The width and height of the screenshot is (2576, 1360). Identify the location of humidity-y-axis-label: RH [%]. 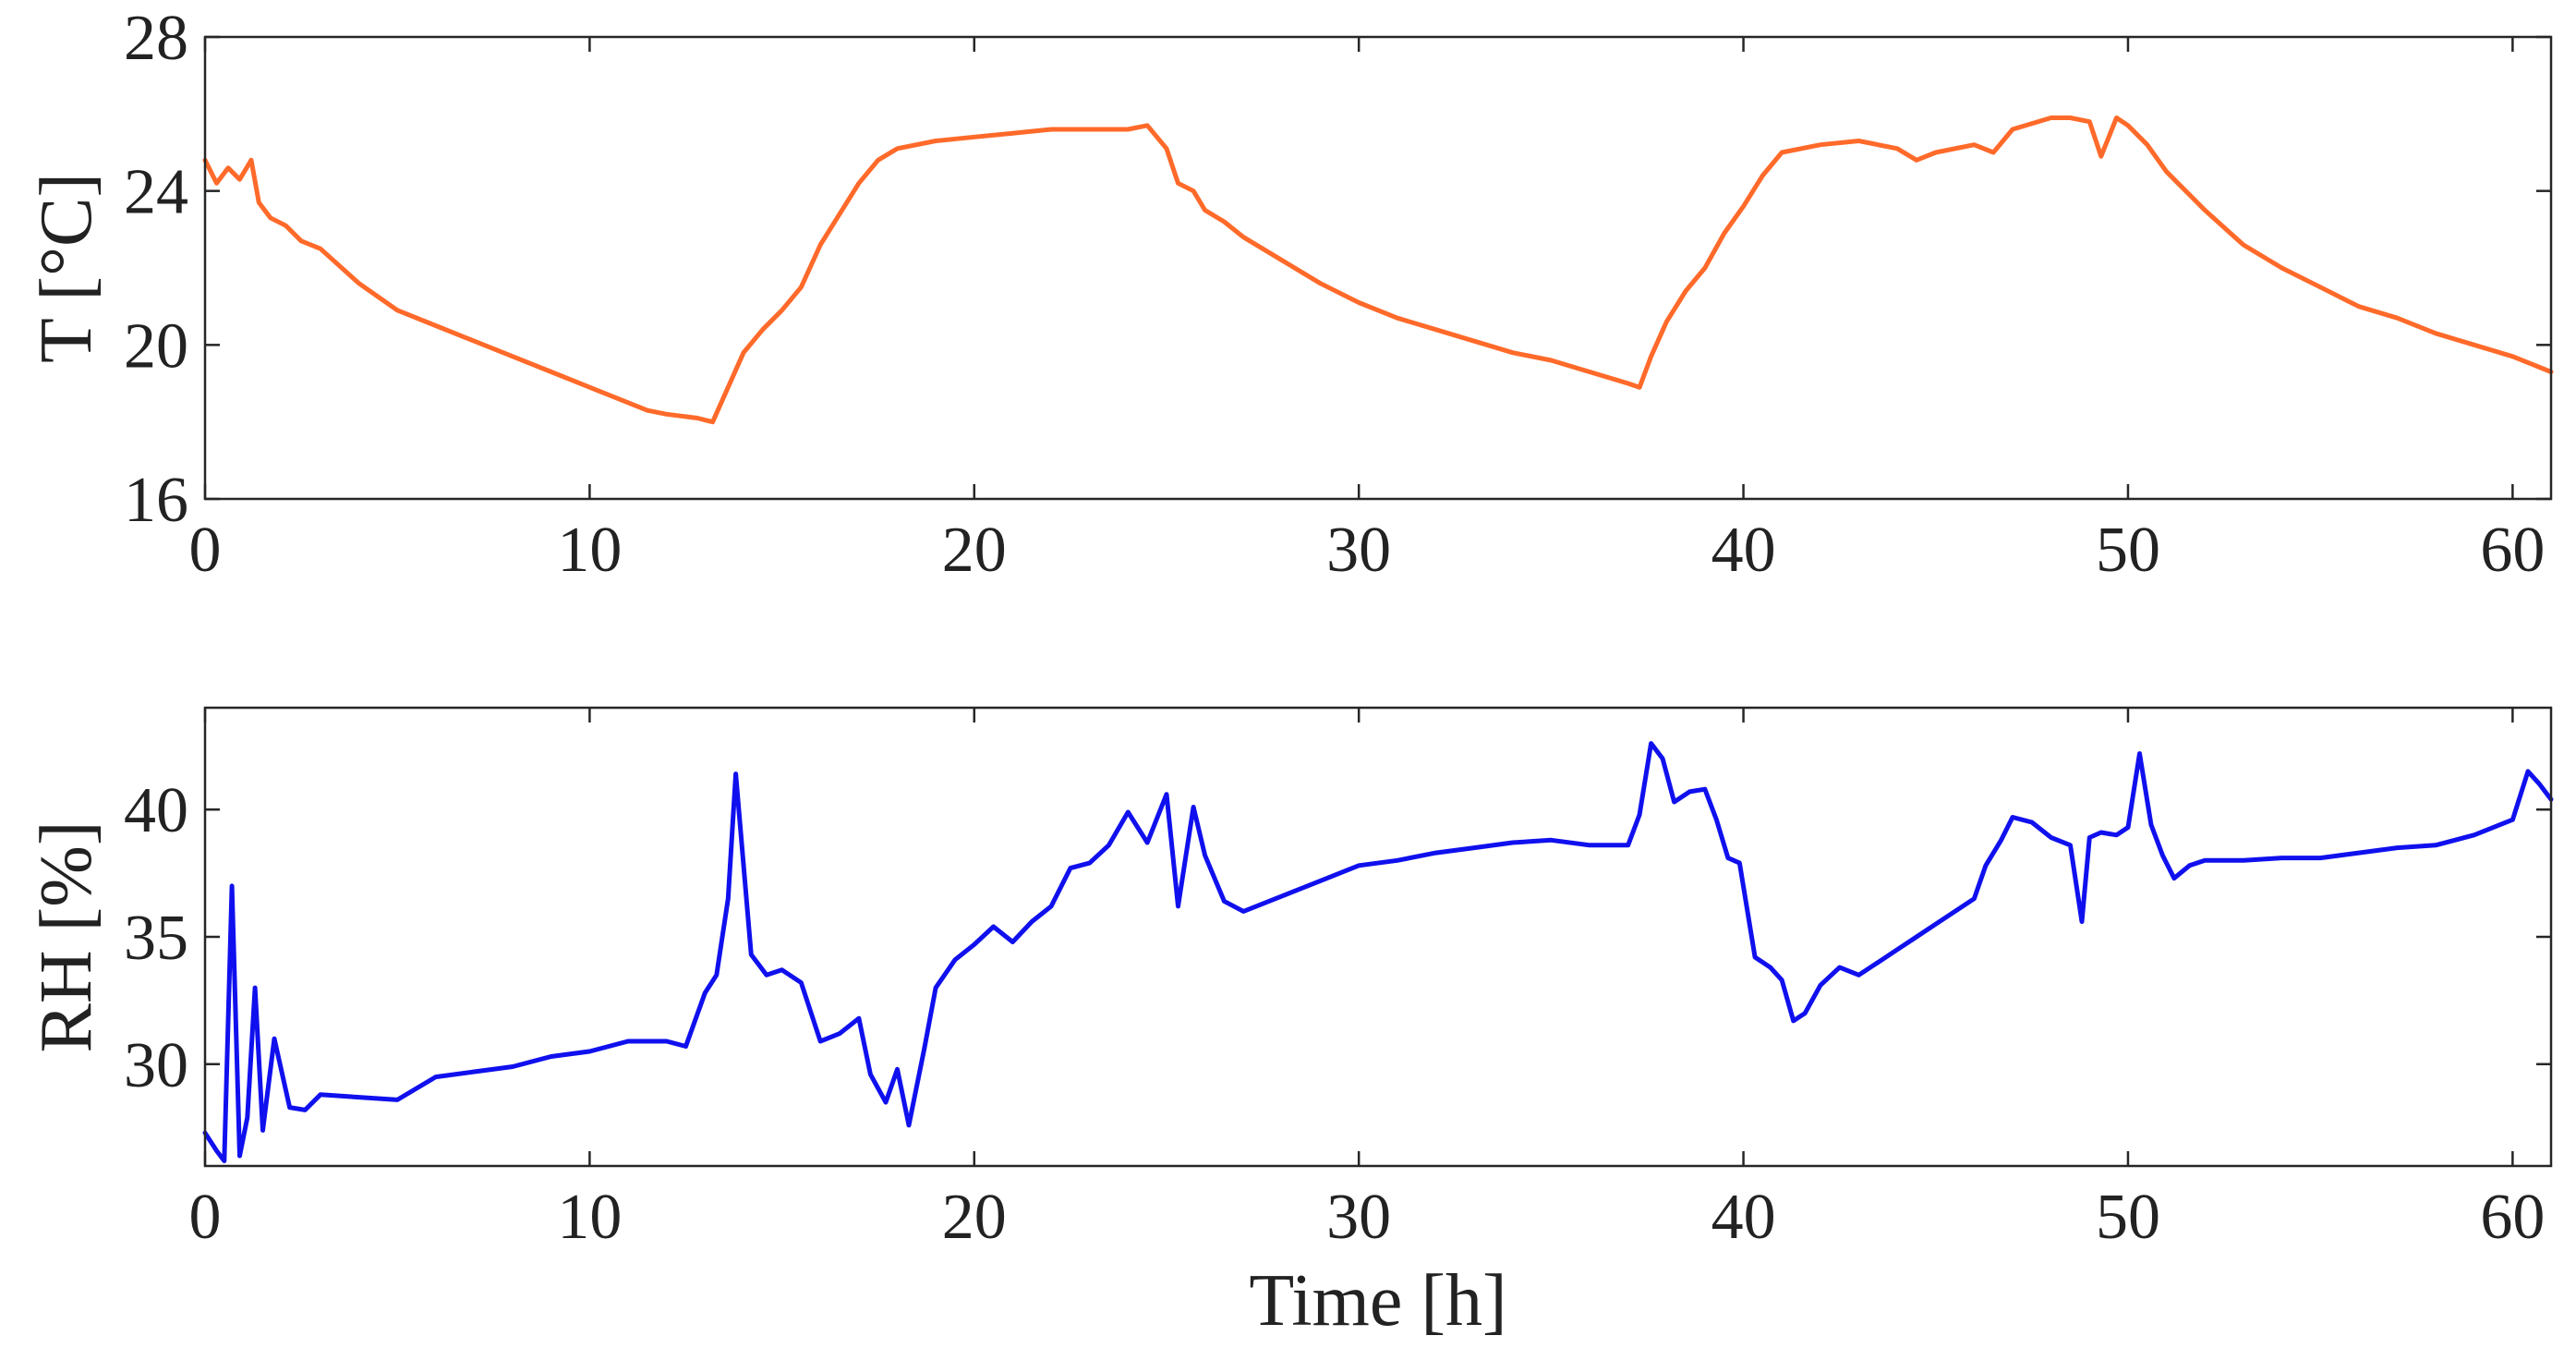
(66, 936).